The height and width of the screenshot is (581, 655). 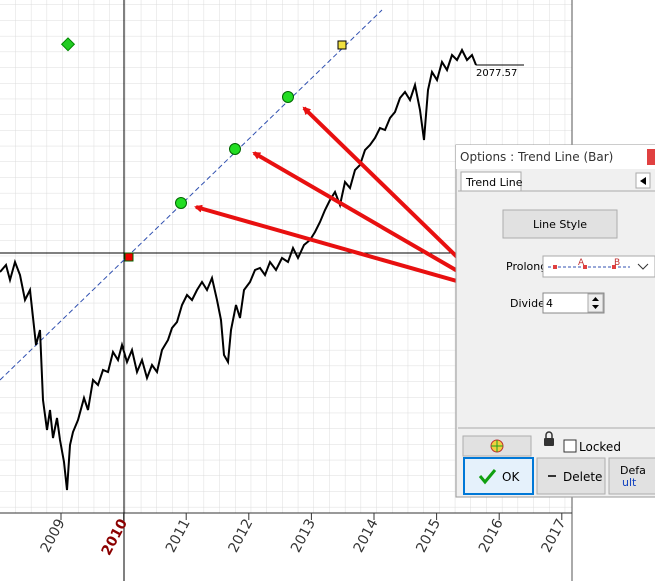 I want to click on default-label-1: Defa, so click(x=633, y=470).